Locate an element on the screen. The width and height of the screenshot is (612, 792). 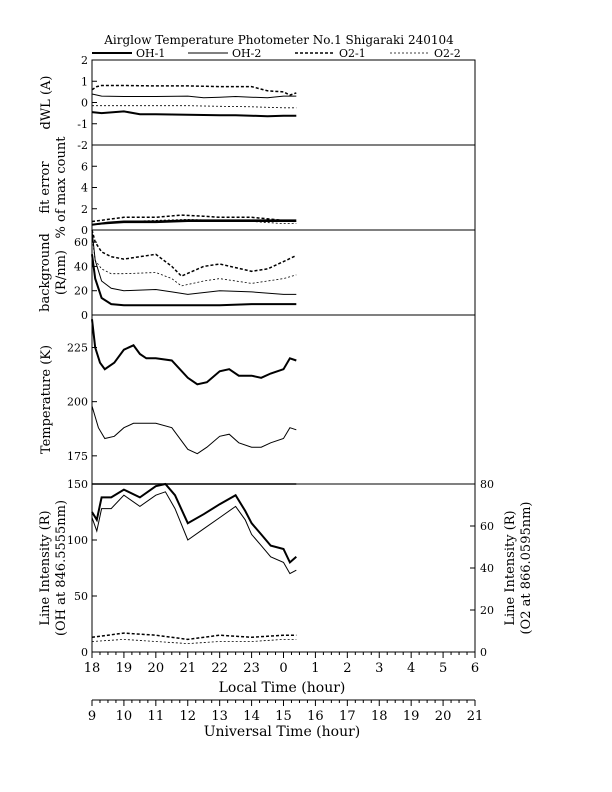
y-tick-label: 1 is located at coordinates (84, 81).